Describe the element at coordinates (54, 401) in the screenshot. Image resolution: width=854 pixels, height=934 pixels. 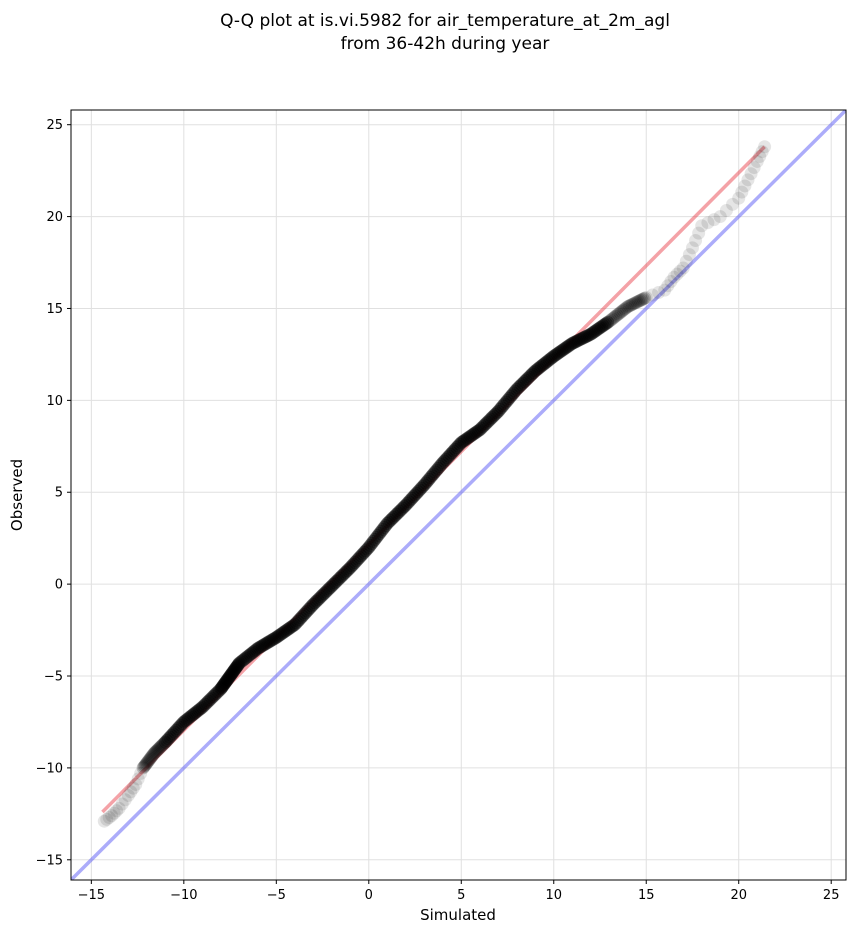
I see `y-tick-label-5: 10` at that location.